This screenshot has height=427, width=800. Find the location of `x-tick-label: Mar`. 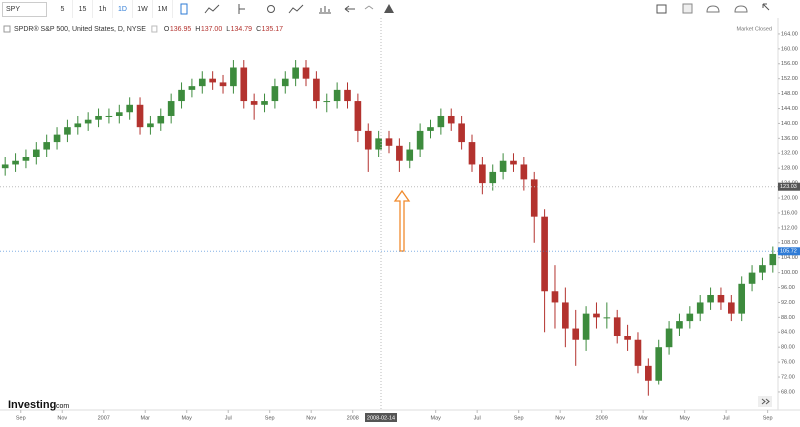

x-tick-label: Mar is located at coordinates (145, 418).